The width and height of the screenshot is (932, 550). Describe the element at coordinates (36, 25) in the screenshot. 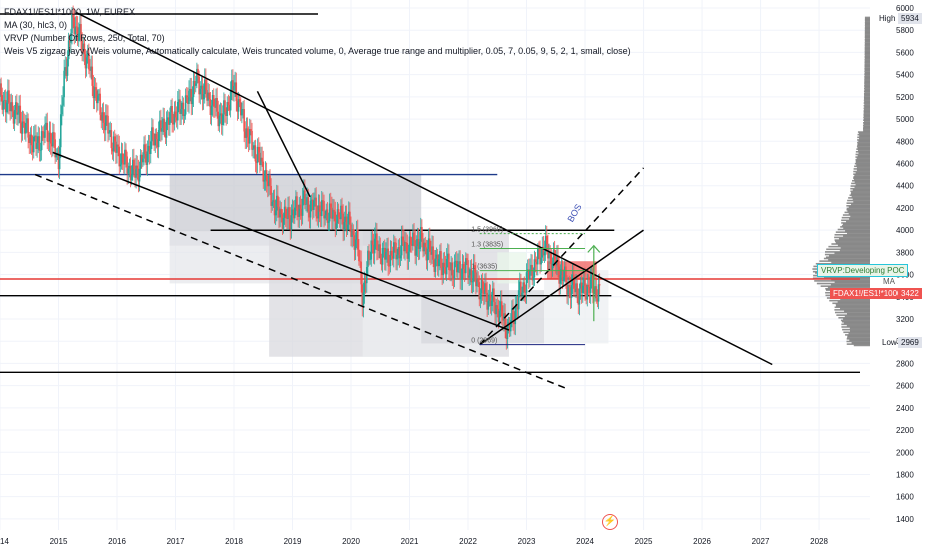

I see `ma-indicator-label: MA (30, hlc3, 0)` at that location.